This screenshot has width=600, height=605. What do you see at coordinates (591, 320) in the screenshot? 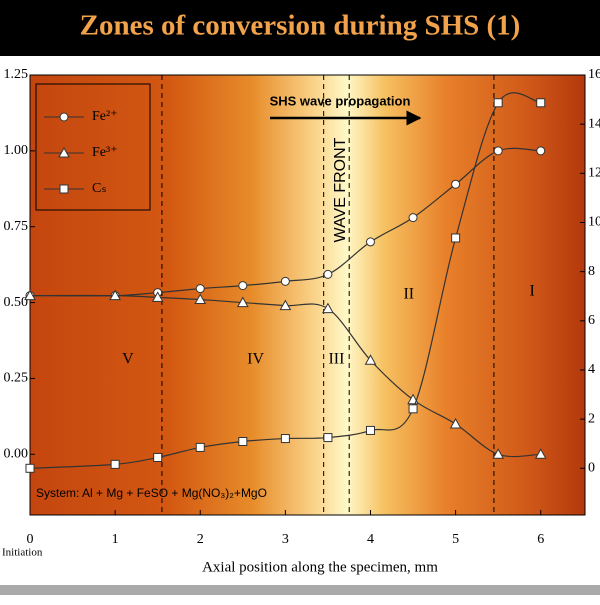
I see `y2-tick-label: 6` at bounding box center [591, 320].